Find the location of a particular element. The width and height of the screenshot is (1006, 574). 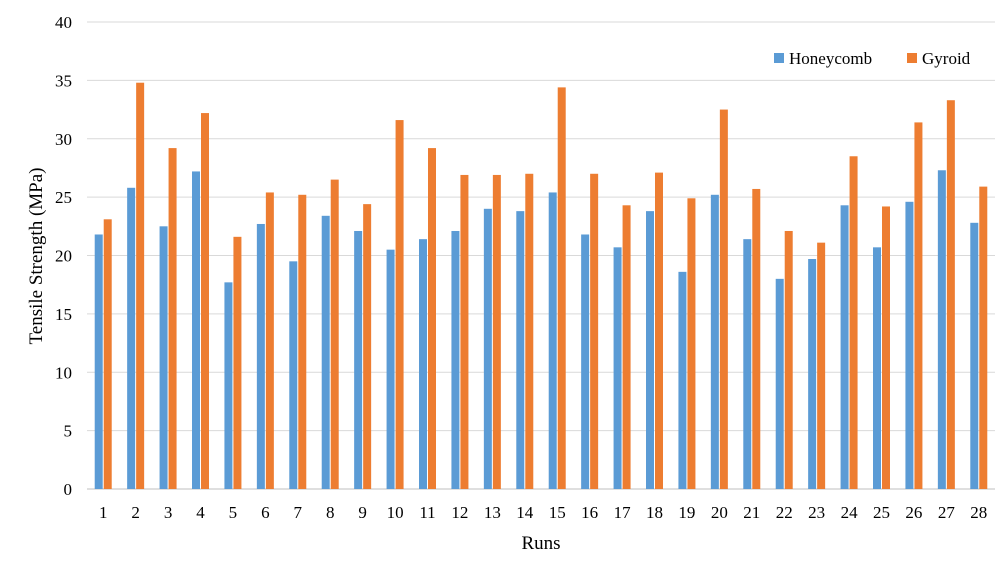

x-tick-label: 24 is located at coordinates (850, 512).